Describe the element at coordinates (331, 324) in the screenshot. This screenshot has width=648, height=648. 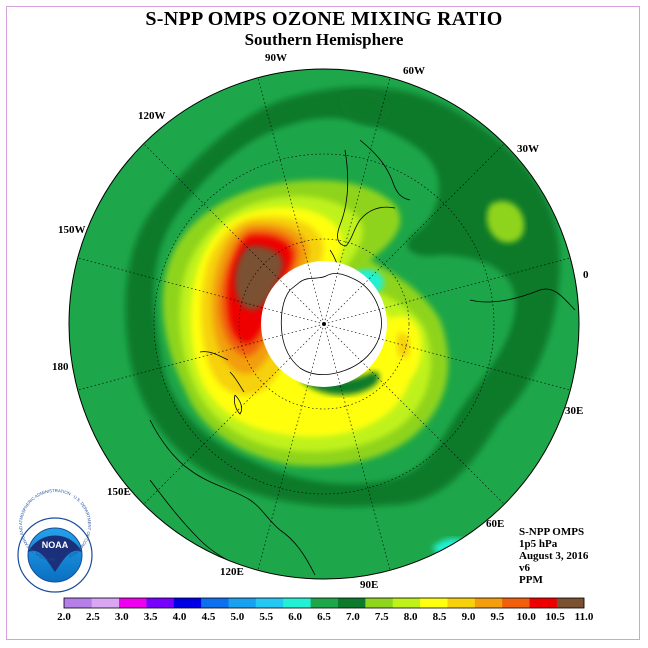
I see `antarctica-outline` at that location.